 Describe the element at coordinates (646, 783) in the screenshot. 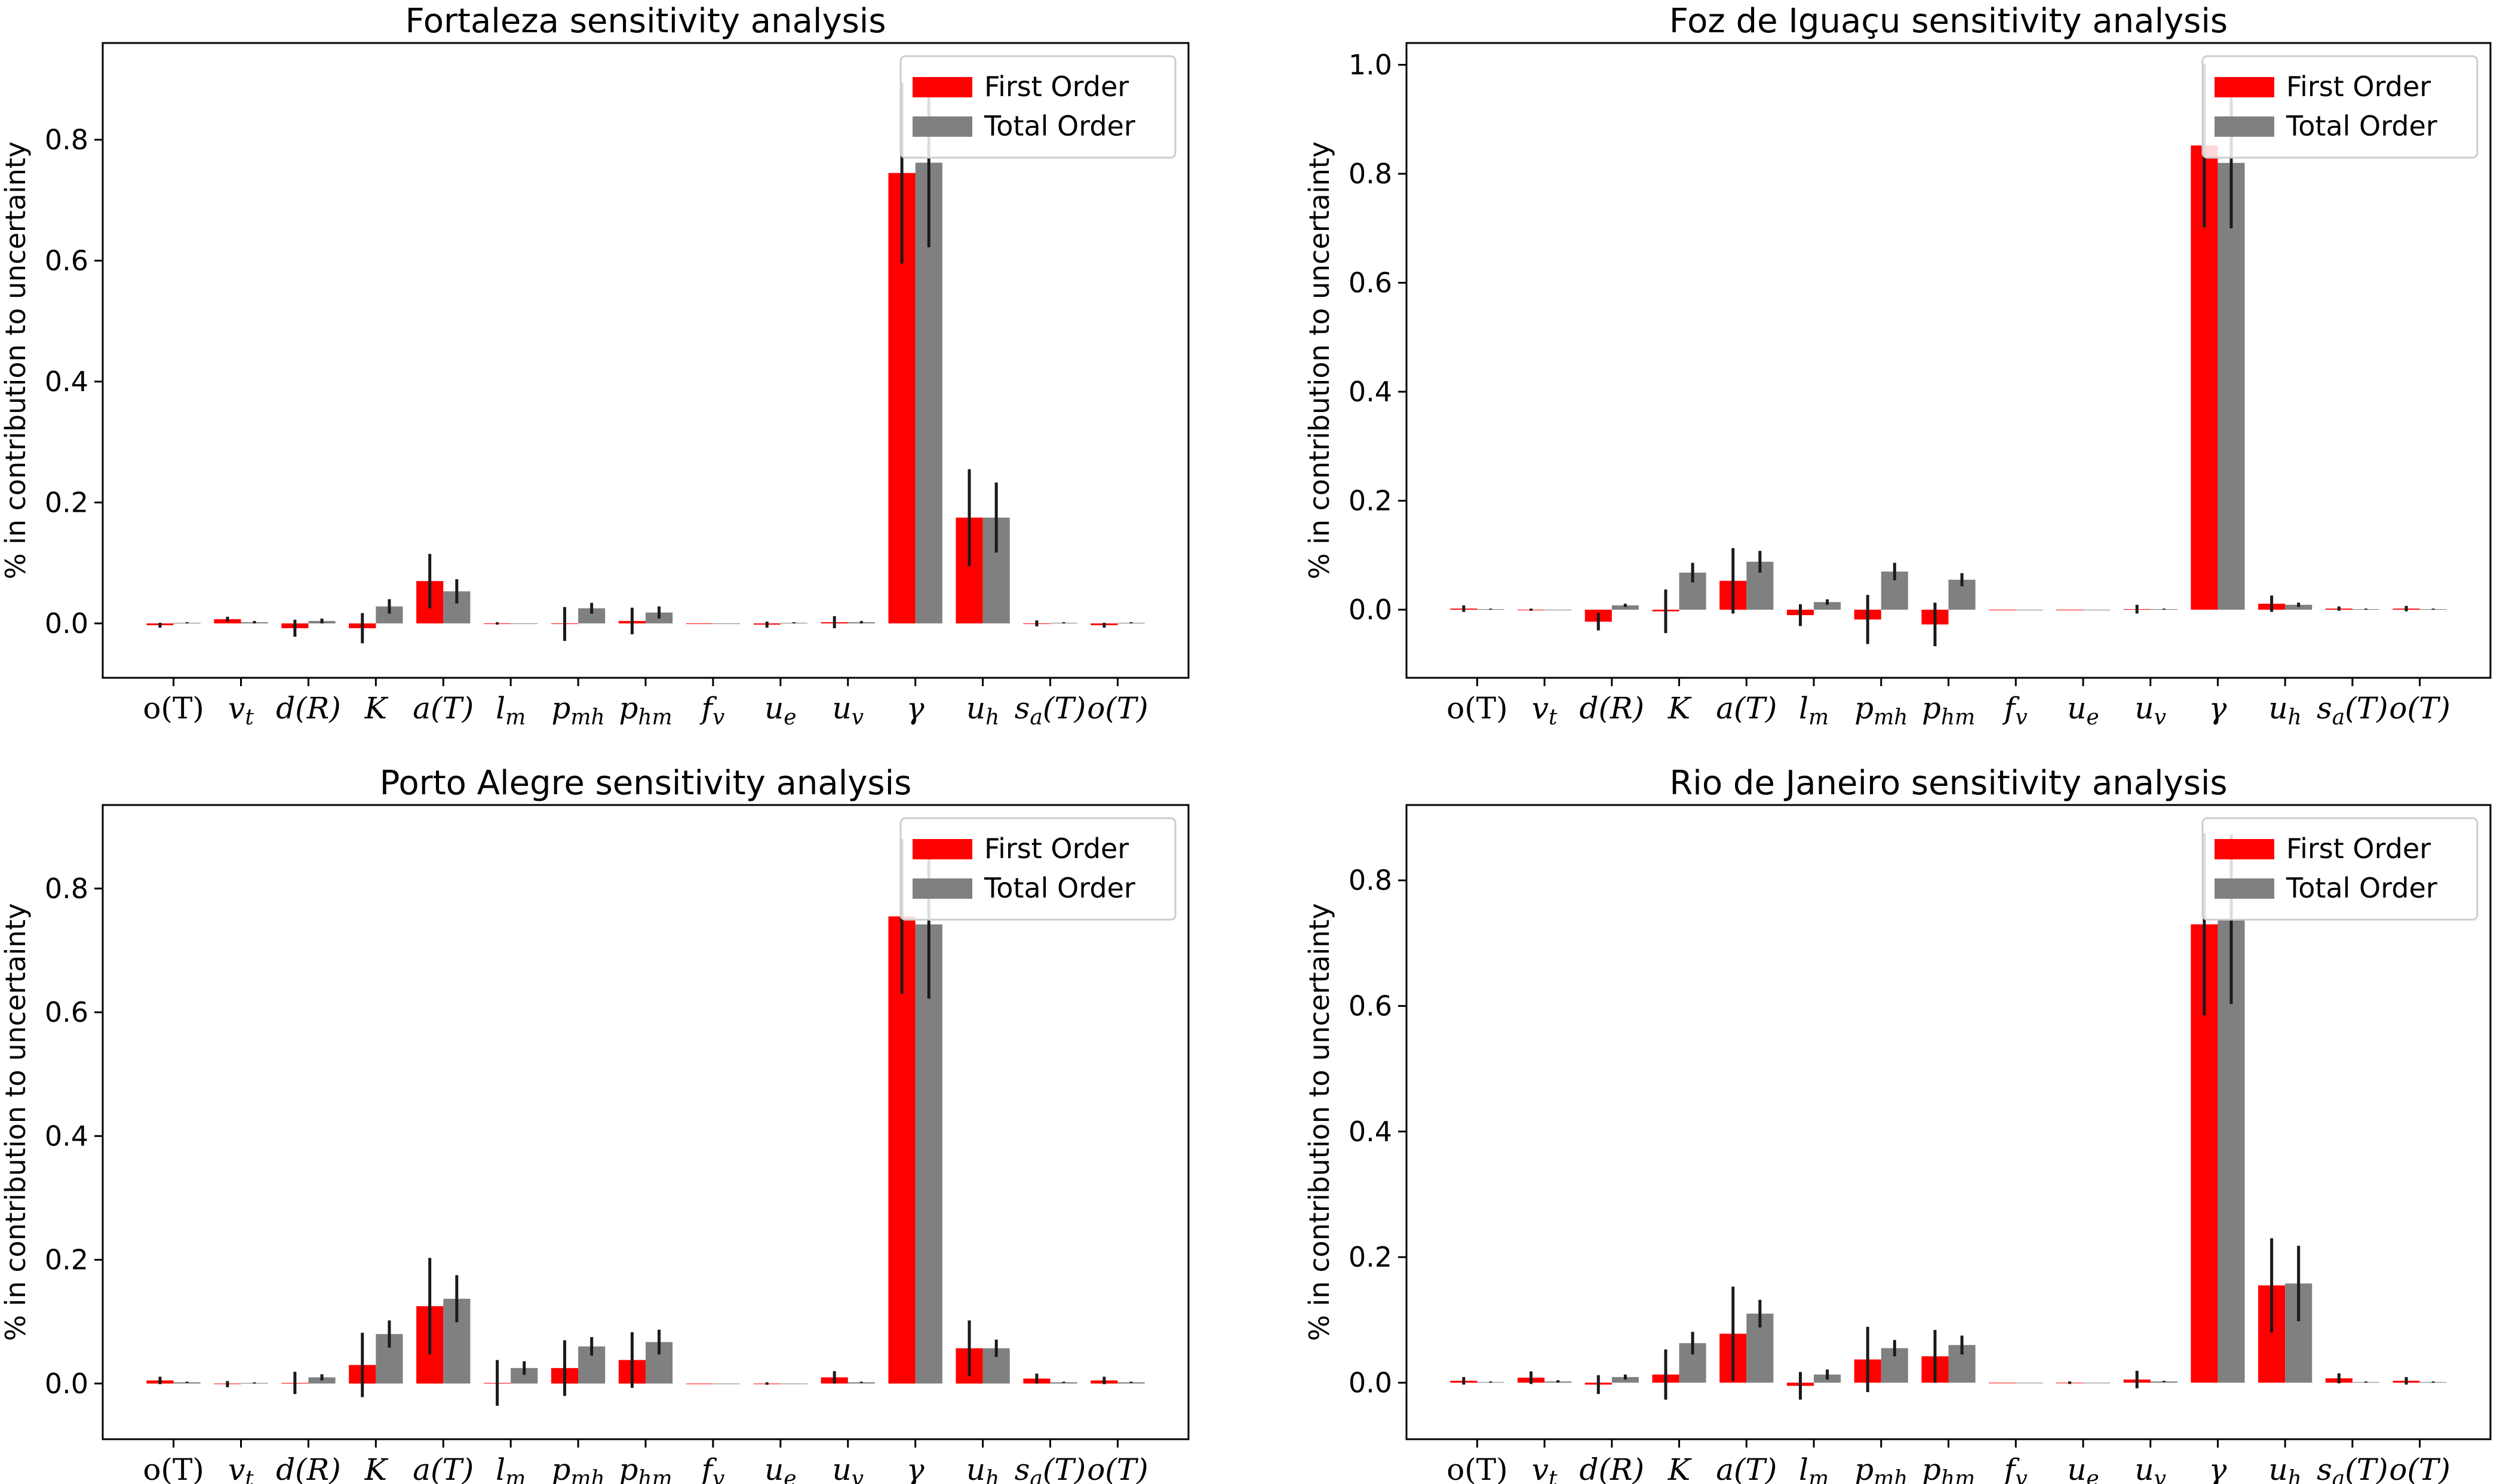

I see `chart-title: Porto Alegre sensitivity analysis` at that location.